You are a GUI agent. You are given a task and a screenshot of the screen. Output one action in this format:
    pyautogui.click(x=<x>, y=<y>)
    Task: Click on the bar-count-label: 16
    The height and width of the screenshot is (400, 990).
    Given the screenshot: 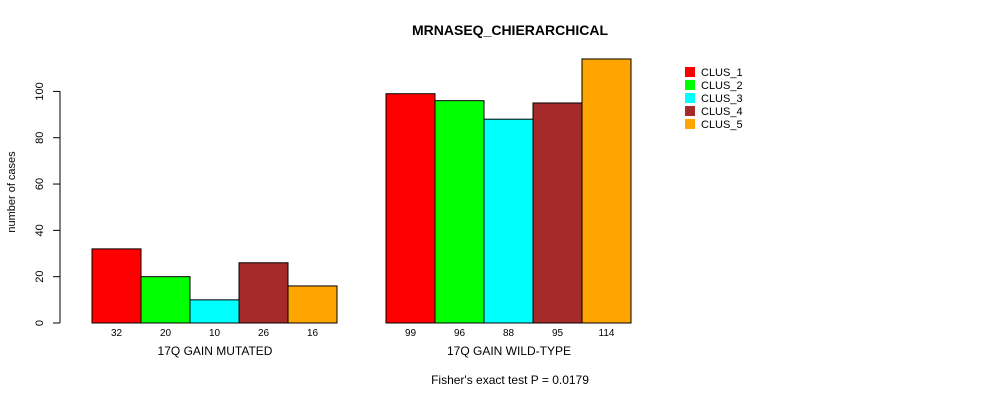 What is the action you would take?
    pyautogui.click(x=313, y=333)
    